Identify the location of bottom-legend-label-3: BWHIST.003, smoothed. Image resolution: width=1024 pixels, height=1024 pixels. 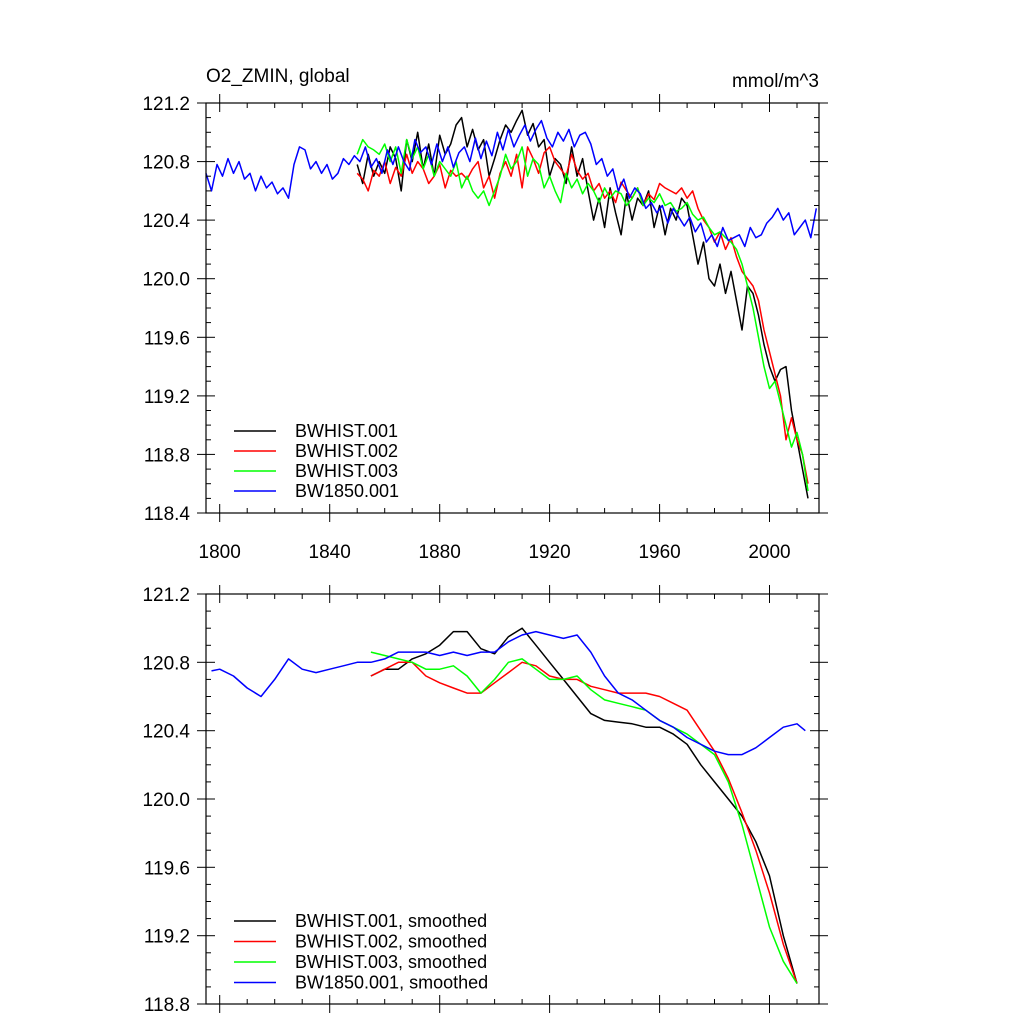
(391, 962).